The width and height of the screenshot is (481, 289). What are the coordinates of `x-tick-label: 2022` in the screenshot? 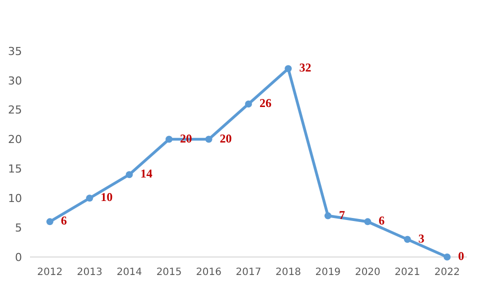 It's located at (447, 272).